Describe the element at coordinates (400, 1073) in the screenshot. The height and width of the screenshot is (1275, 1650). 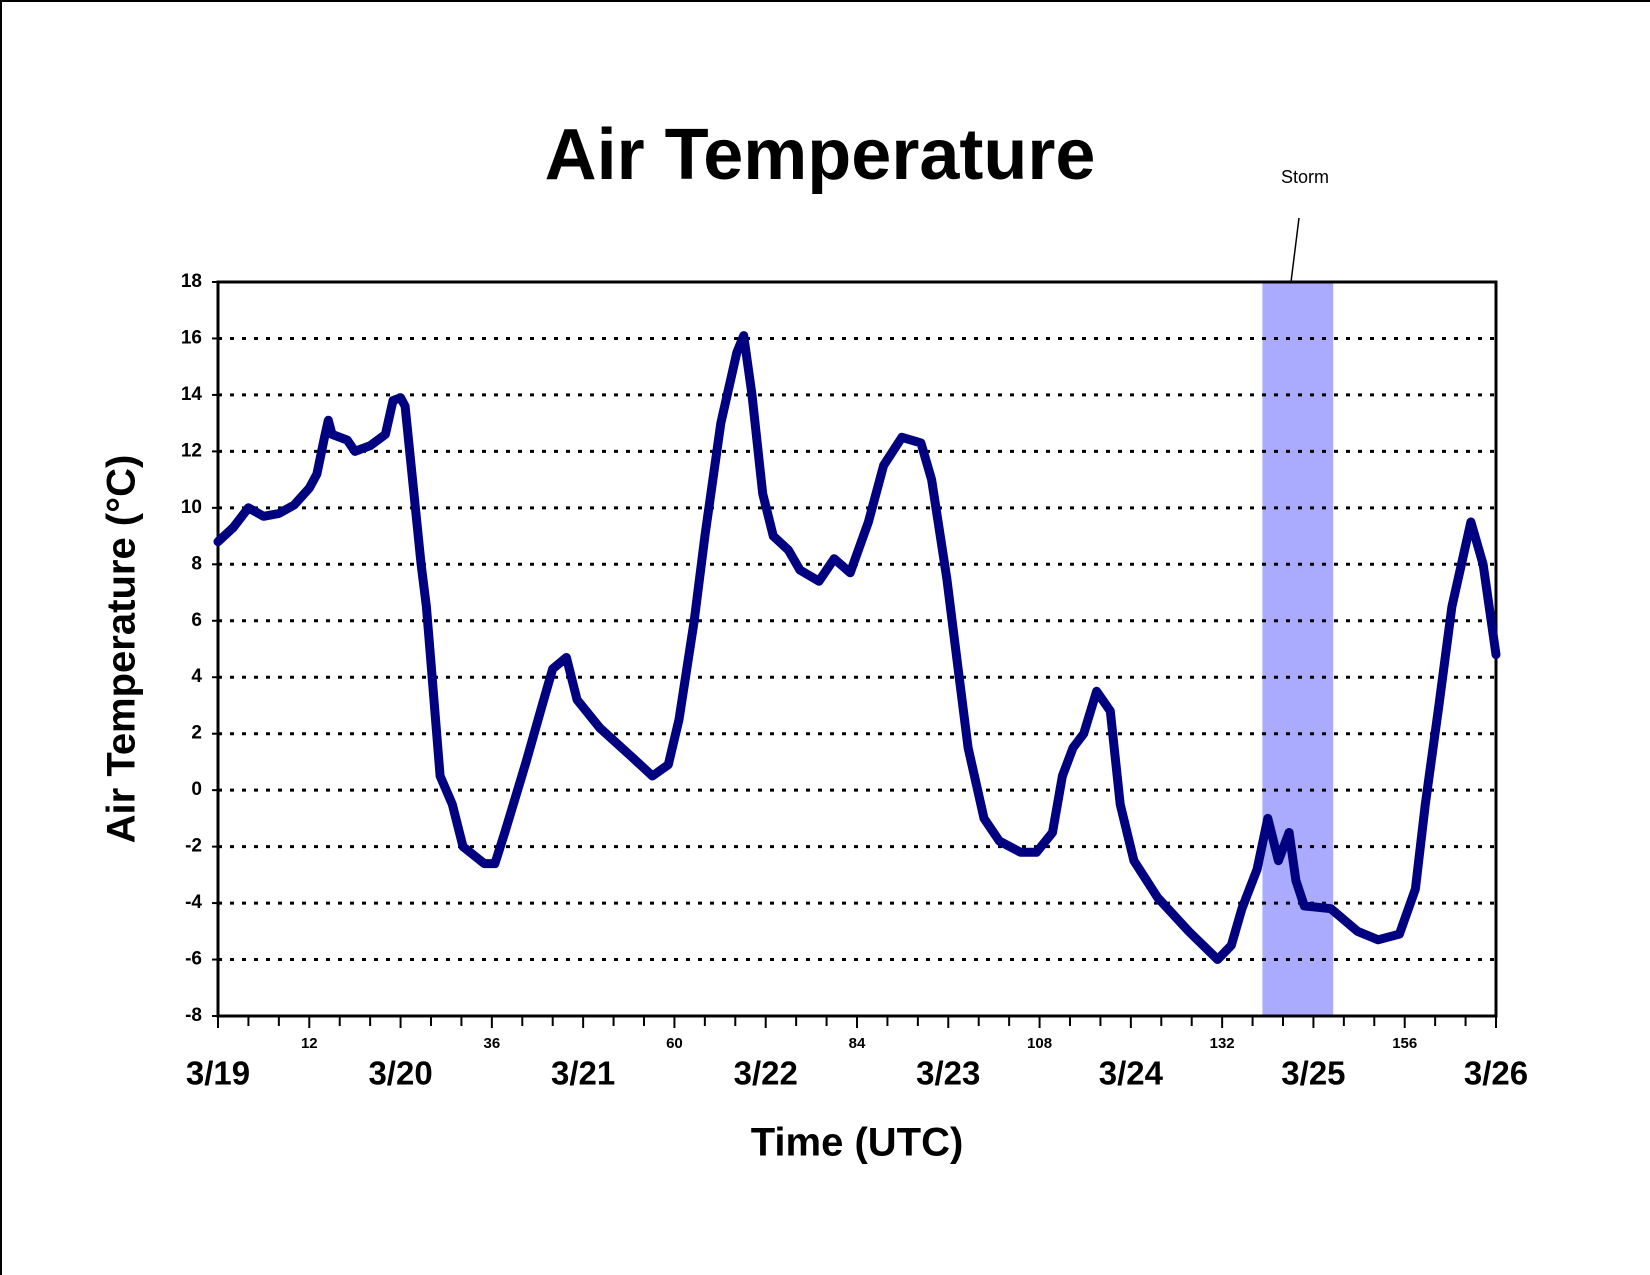
I see `x-tick-label: 3/20` at that location.